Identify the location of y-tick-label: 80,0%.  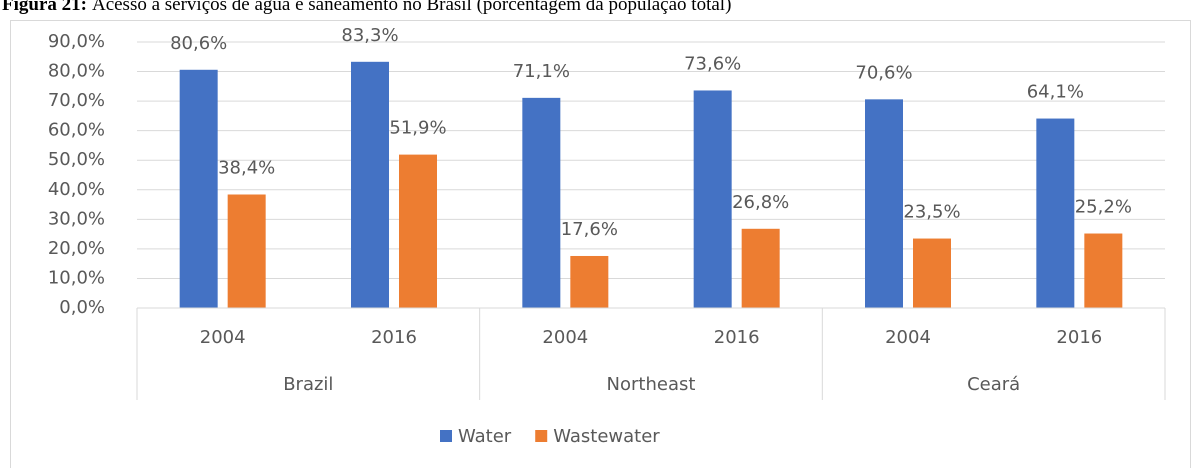
(76, 71).